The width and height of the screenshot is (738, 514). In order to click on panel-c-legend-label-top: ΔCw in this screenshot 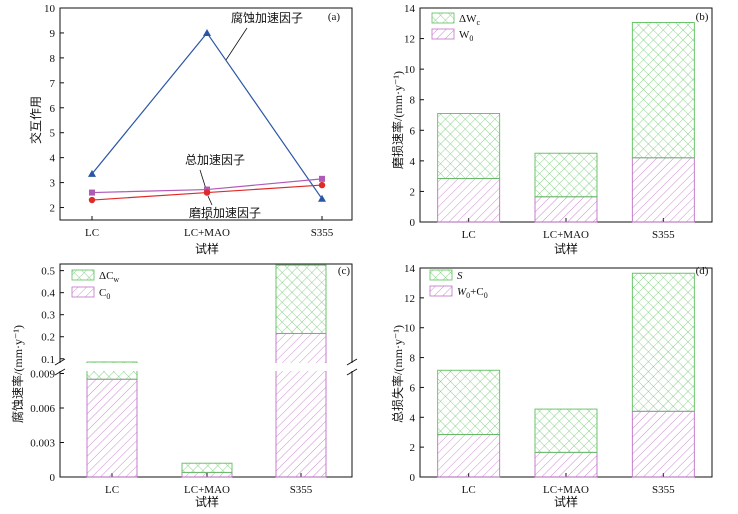, I will do `click(109, 277)`.